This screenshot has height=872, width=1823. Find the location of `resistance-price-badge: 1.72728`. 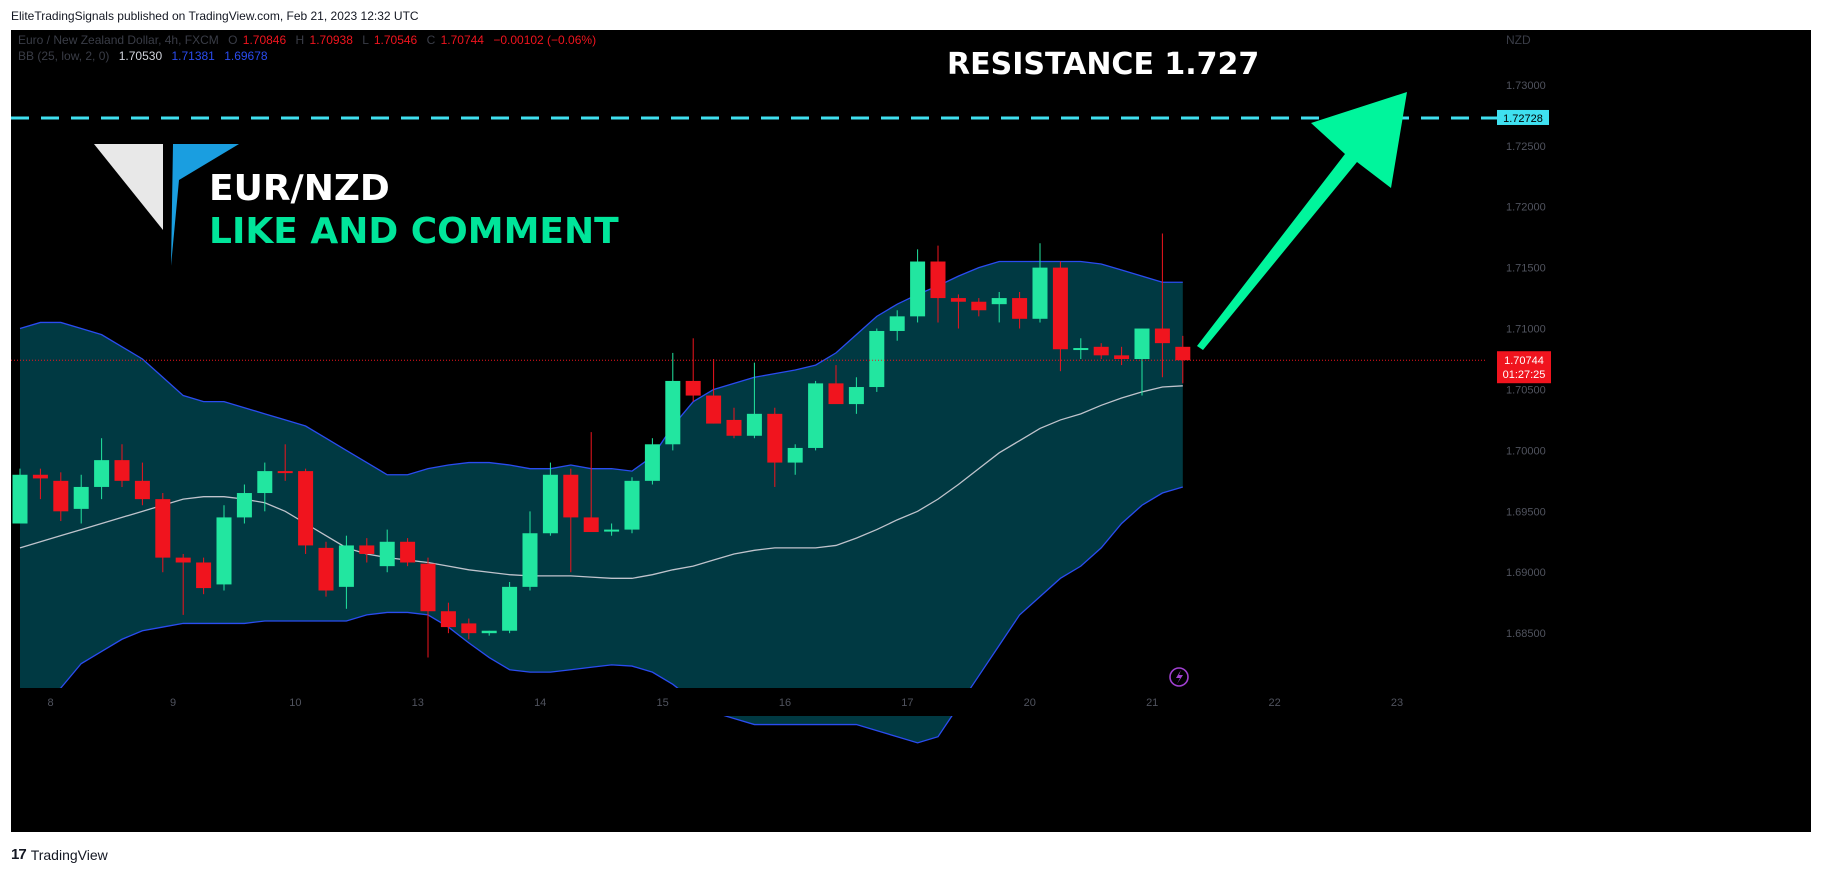

resistance-price-badge: 1.72728 is located at coordinates (1523, 117).